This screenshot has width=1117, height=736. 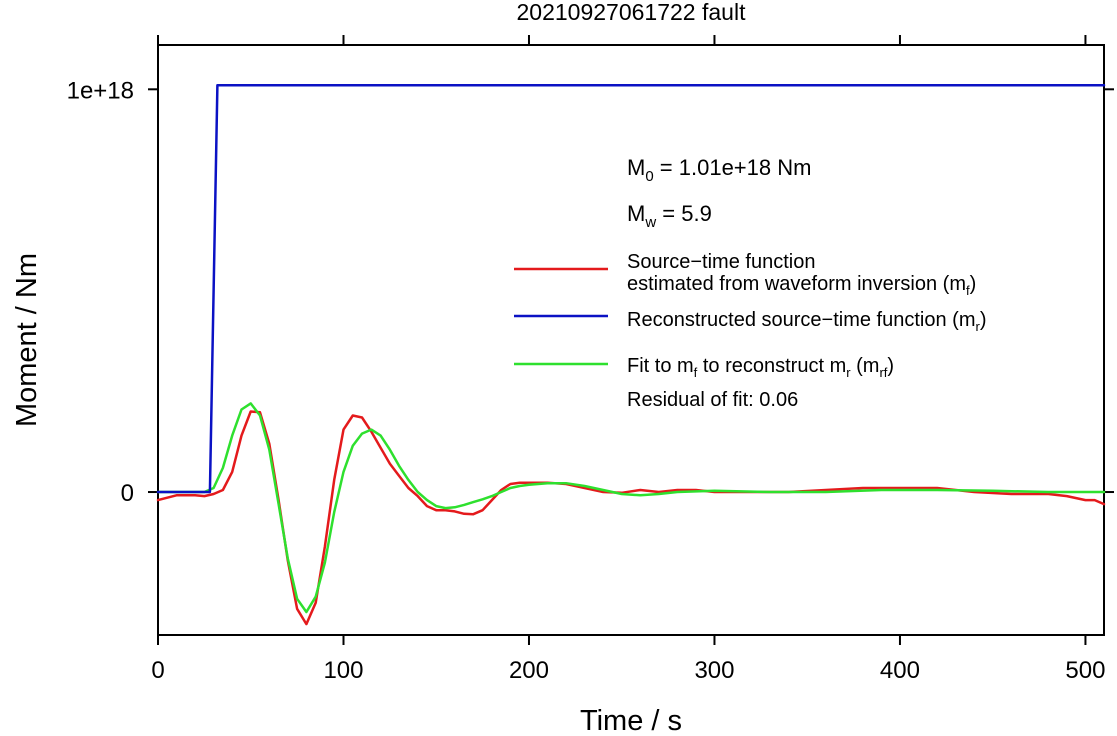 I want to click on m0-annotation: M0 = 1.01e+18 Nm, so click(x=719, y=170).